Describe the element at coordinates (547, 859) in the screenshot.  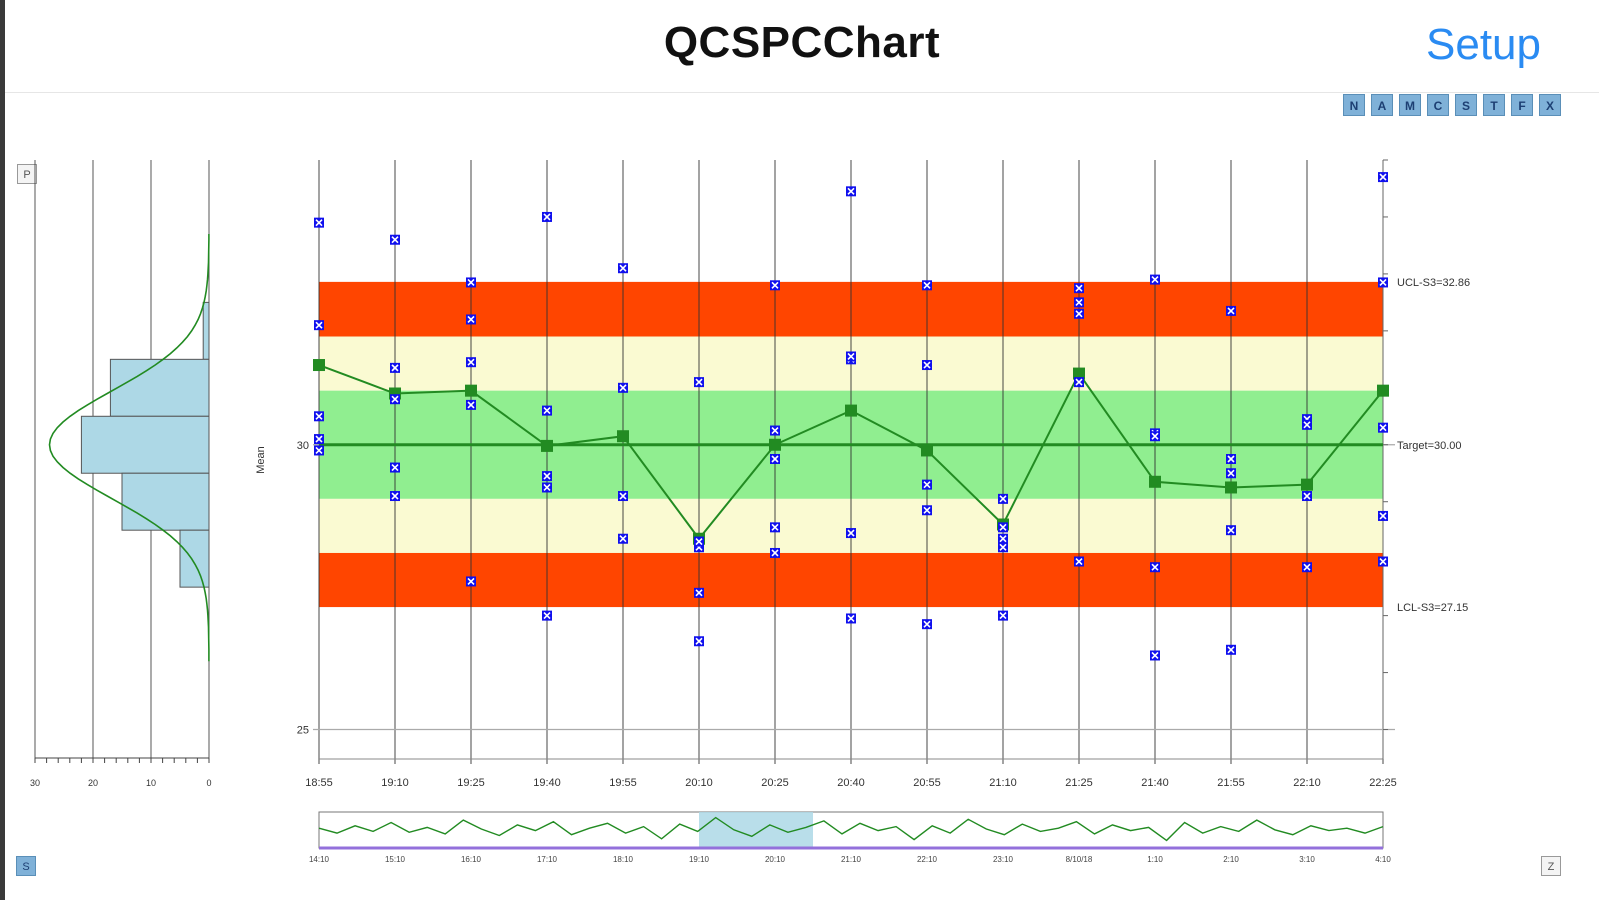
I see `overview-tick-label: 17:10` at that location.